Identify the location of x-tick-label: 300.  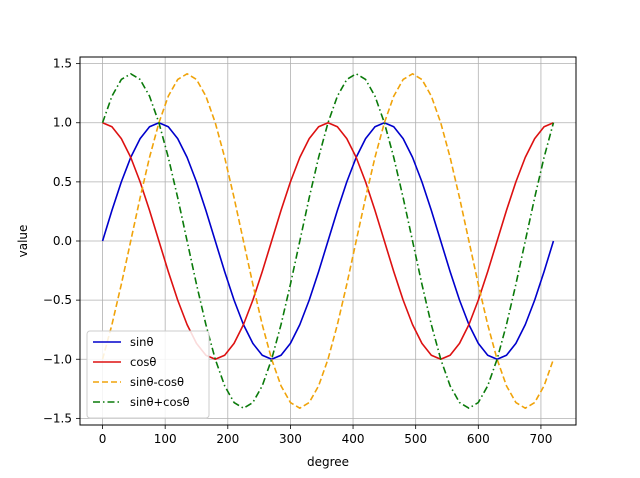
(290, 439).